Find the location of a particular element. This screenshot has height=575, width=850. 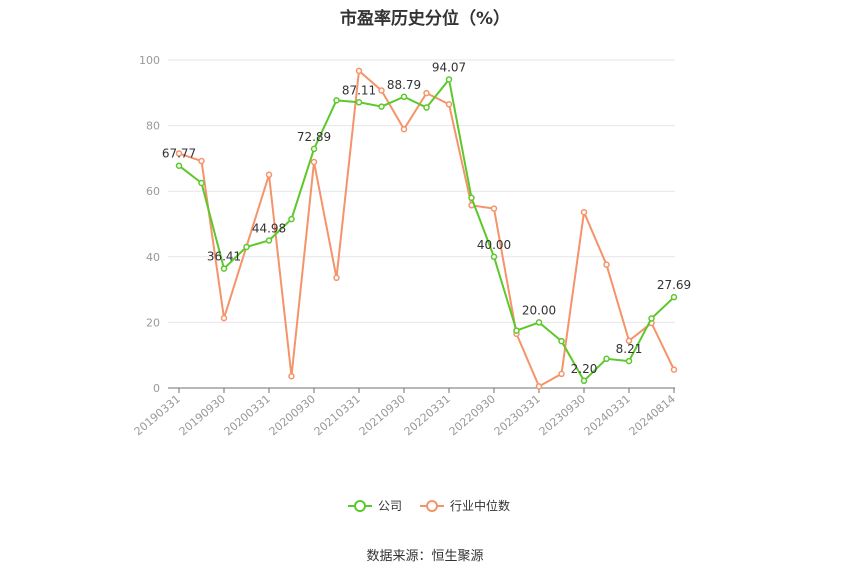

x-tick-label: 20210331 is located at coordinates (337, 415).